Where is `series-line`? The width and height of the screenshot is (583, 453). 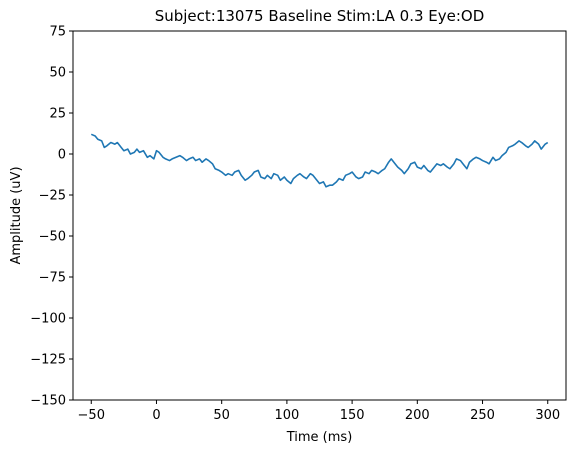 series-line is located at coordinates (319, 160).